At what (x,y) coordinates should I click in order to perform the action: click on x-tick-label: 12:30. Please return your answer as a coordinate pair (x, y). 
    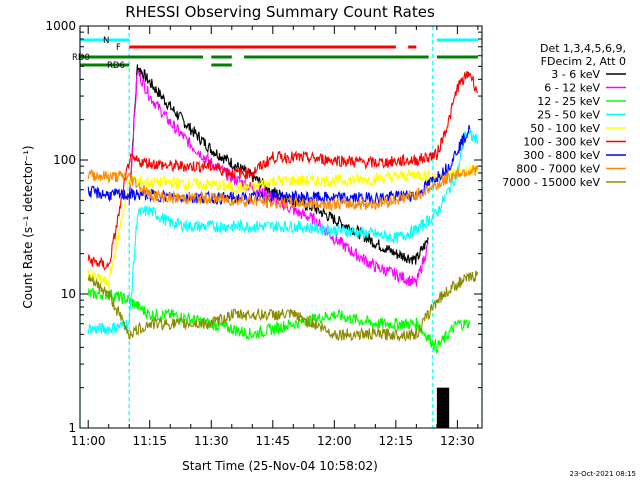
    Looking at the image, I should click on (457, 441).